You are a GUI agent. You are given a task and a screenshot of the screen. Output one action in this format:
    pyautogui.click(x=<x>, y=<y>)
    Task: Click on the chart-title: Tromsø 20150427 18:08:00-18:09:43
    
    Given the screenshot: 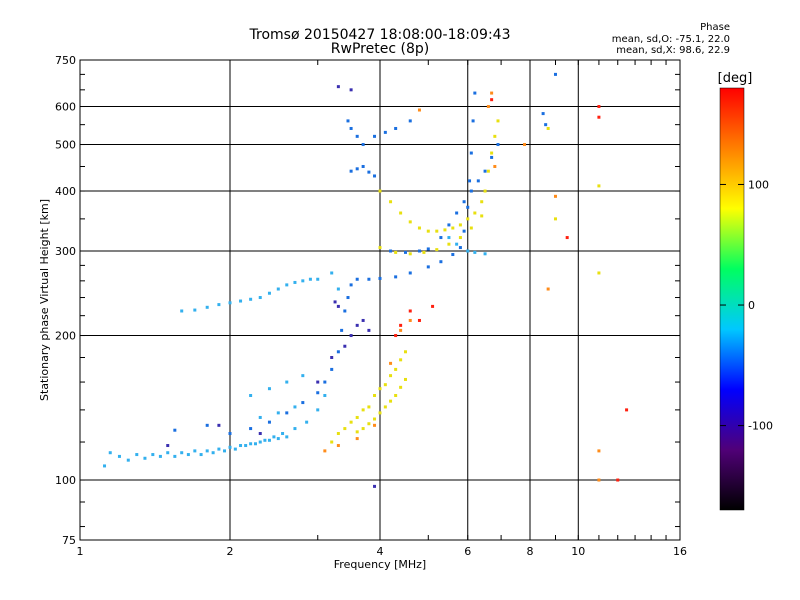 What is the action you would take?
    pyautogui.click(x=380, y=35)
    